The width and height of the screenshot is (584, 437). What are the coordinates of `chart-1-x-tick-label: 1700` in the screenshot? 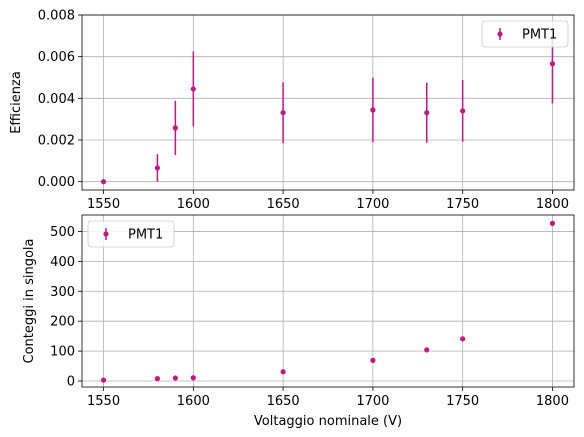 It's located at (372, 204).